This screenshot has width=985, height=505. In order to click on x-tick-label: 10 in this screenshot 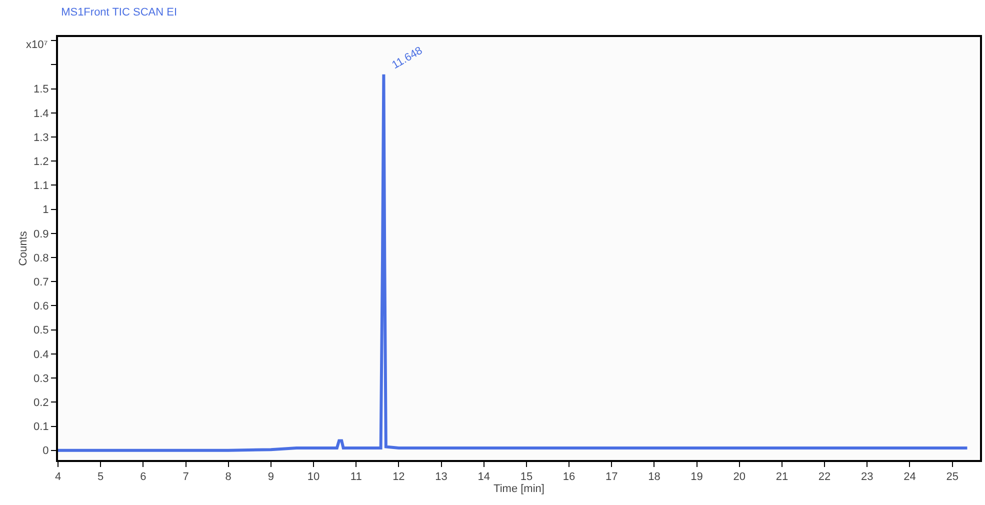, I will do `click(313, 477)`.